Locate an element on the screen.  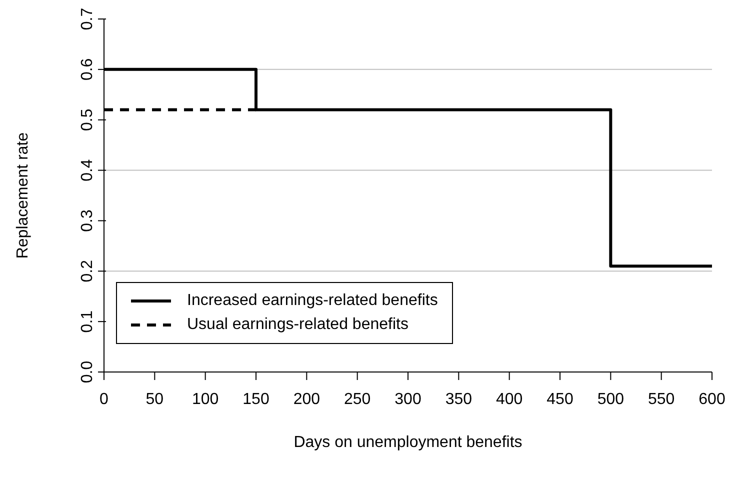
y-tick-label: 0.7 is located at coordinates (87, 19).